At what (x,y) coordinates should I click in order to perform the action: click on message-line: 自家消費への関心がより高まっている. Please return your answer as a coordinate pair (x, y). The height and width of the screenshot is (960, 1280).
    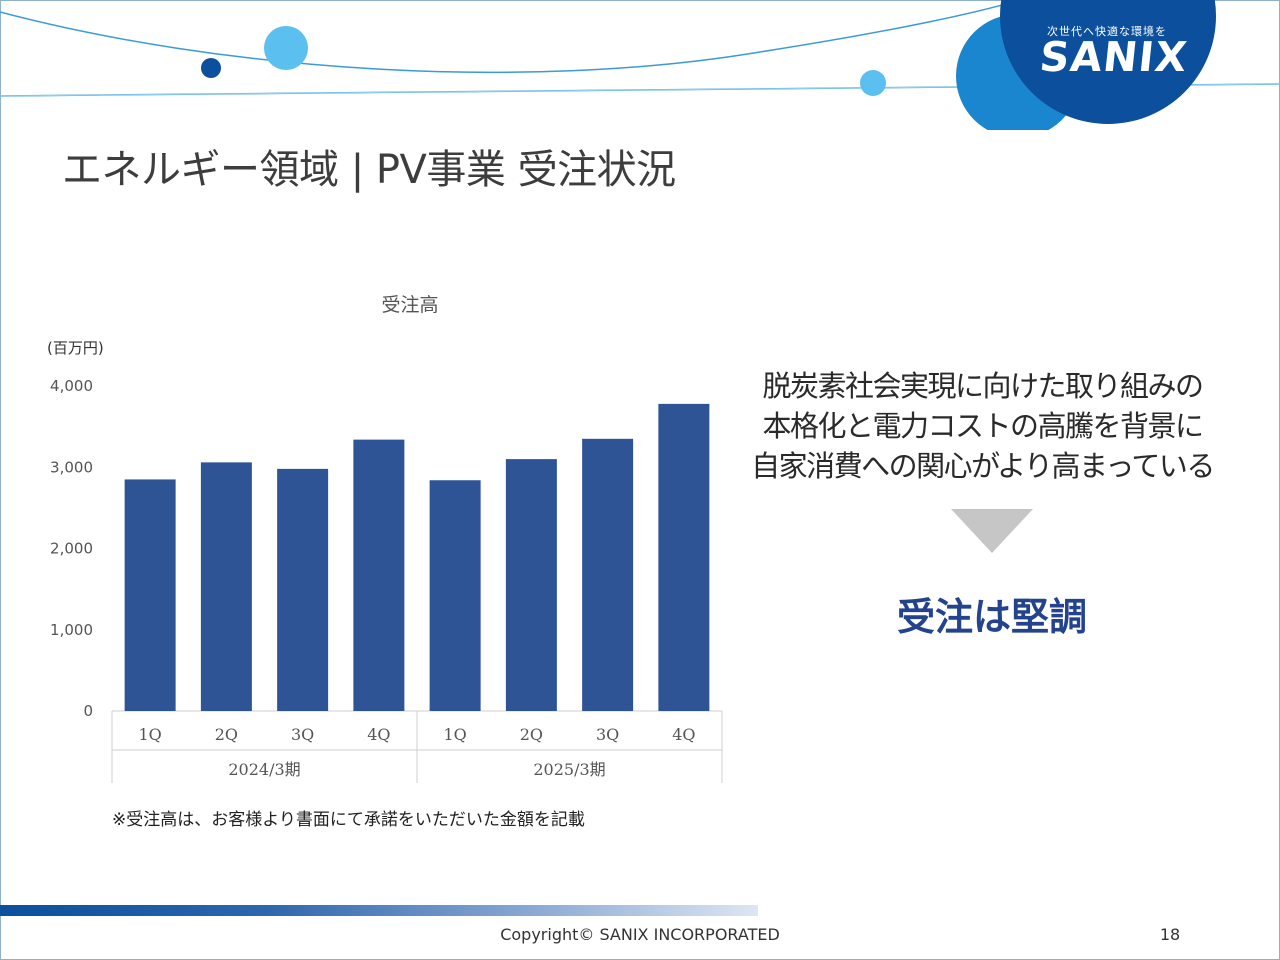
    Looking at the image, I should click on (983, 466).